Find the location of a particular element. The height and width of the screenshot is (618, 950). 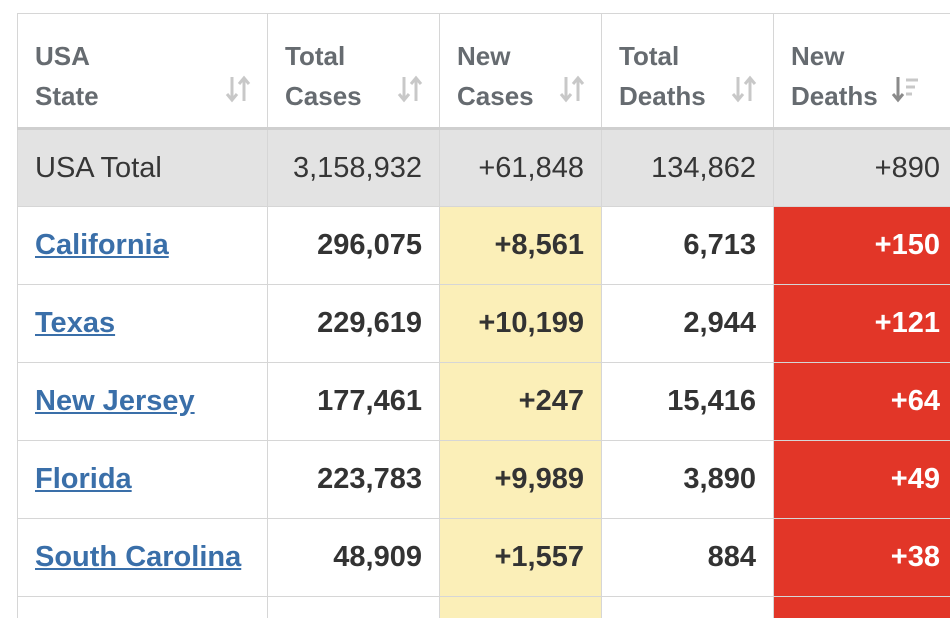

new-cases-cell: +9,989 is located at coordinates (520, 479).